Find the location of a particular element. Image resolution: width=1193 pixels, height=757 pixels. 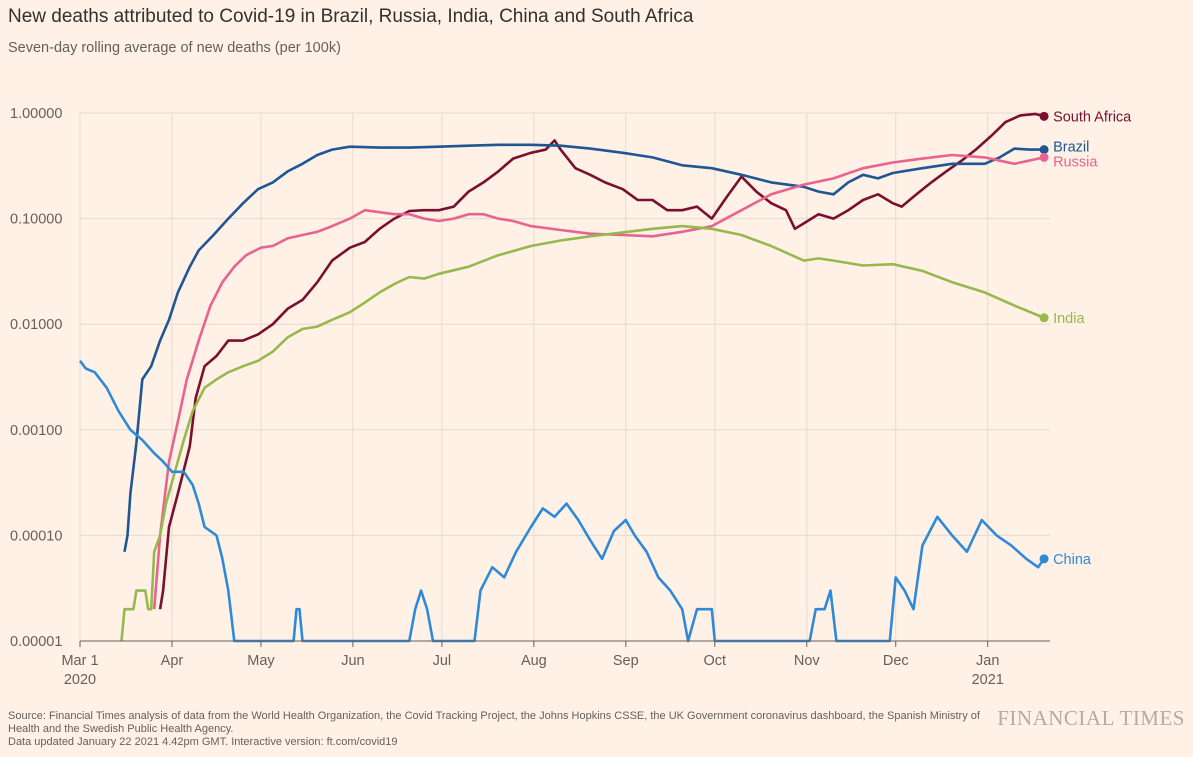

x-tick-label: Dec is located at coordinates (896, 661).